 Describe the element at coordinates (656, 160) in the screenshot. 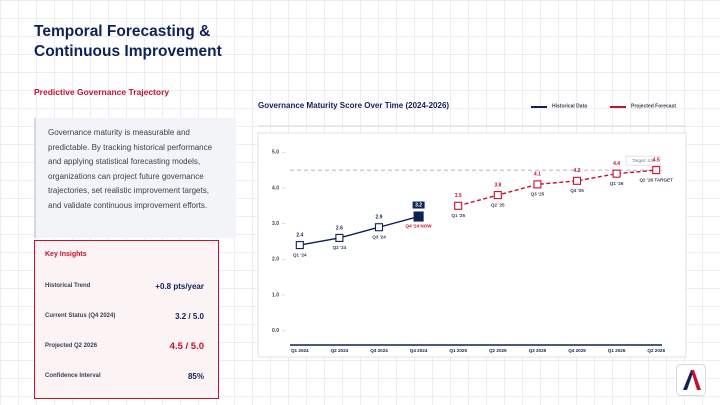

I see `value-label: 4.5` at that location.